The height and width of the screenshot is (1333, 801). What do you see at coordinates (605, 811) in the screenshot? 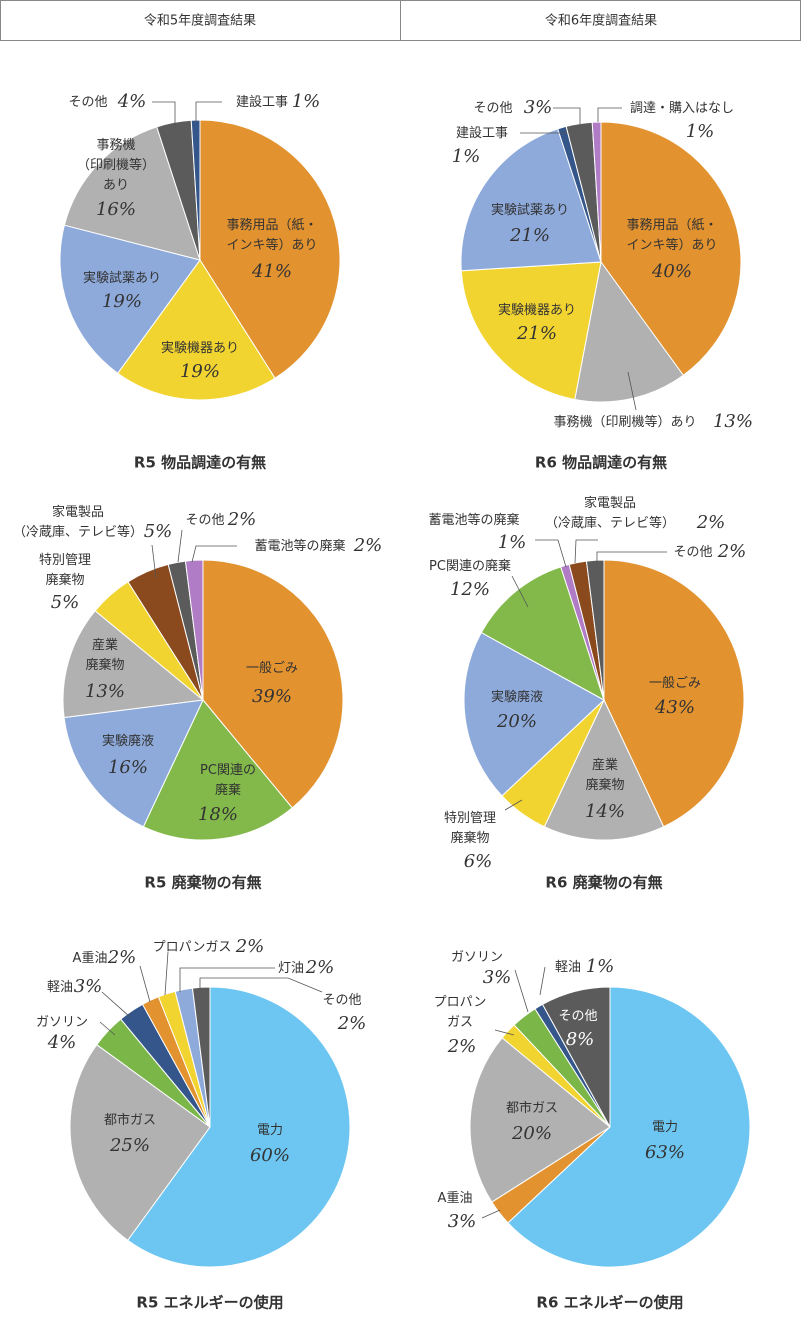
I see `value-label: 14%` at bounding box center [605, 811].